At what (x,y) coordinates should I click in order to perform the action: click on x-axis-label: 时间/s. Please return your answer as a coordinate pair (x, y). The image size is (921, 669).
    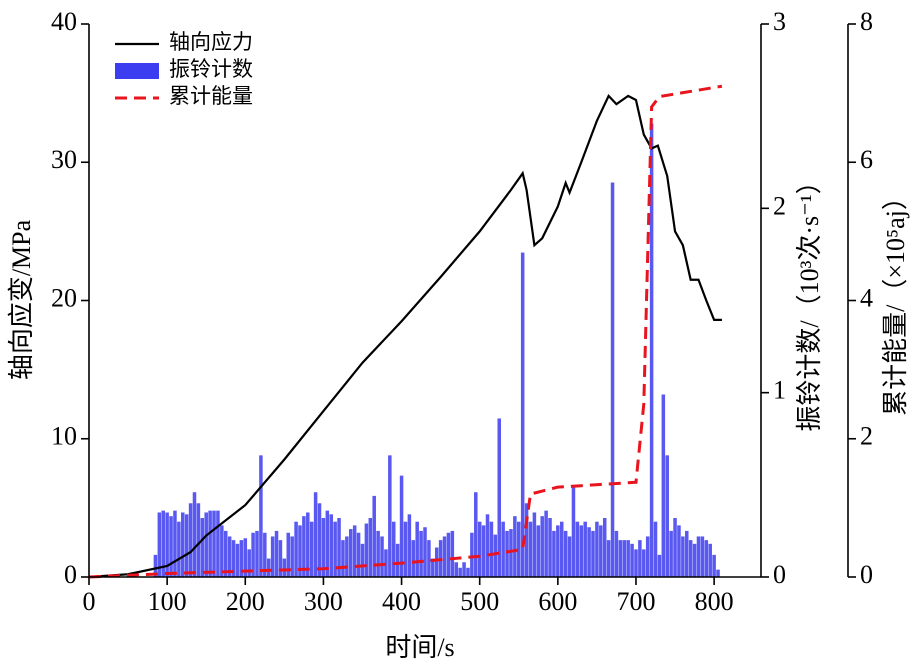
    Looking at the image, I should click on (419, 647).